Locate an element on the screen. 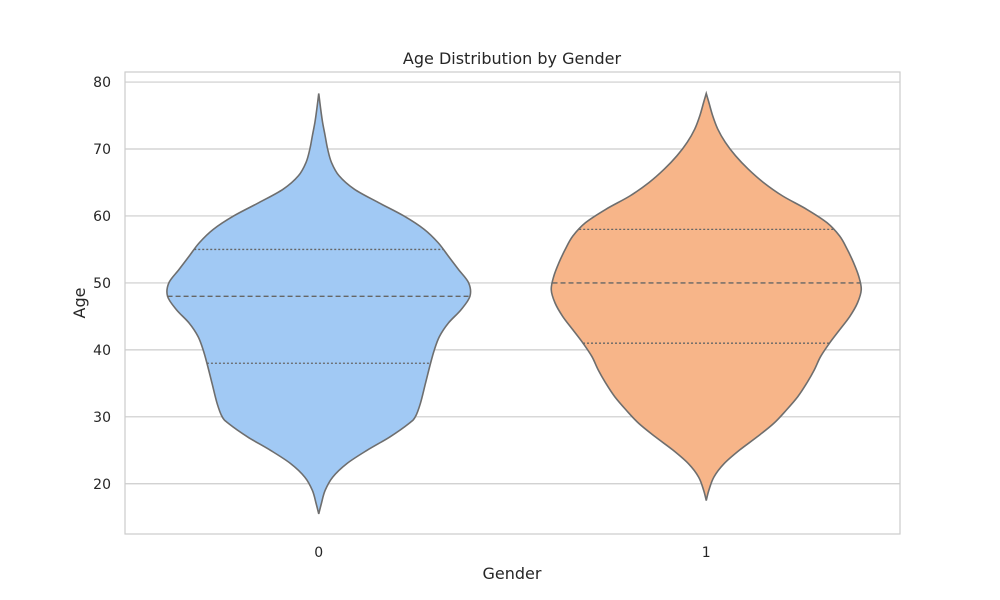 This screenshot has width=1000, height=600. y-tick-label: 20 is located at coordinates (102, 485).